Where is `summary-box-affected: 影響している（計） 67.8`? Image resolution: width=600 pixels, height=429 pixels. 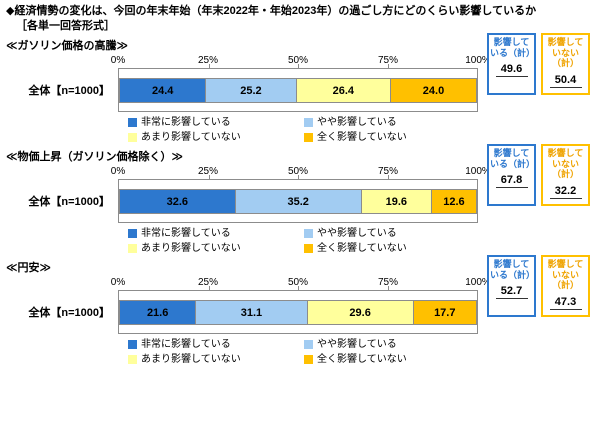
summary-box-affected: 影響している（計） 67.8 is located at coordinates (511, 175).